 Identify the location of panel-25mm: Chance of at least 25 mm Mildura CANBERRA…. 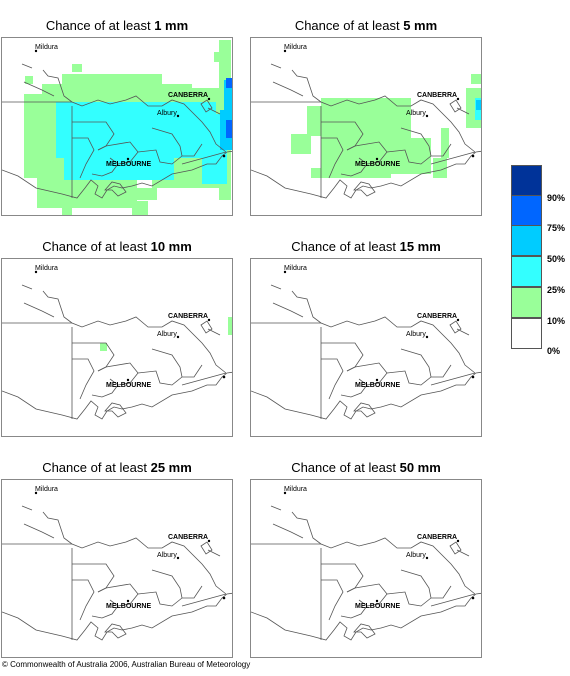
(117, 568).